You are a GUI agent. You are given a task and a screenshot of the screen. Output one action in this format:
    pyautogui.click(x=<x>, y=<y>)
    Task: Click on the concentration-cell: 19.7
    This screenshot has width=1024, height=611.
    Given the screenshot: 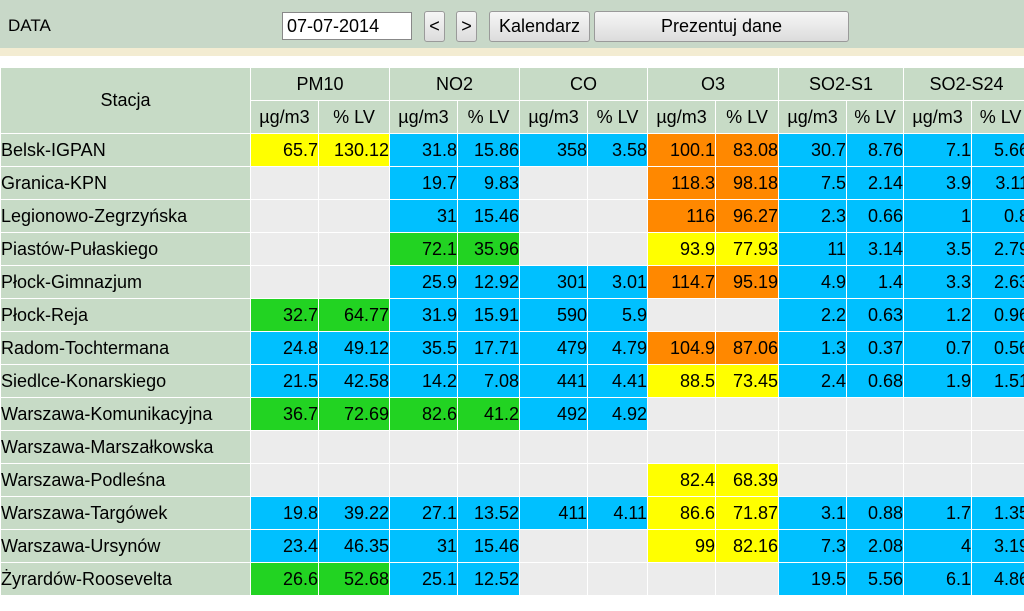 What is the action you would take?
    pyautogui.click(x=423, y=183)
    